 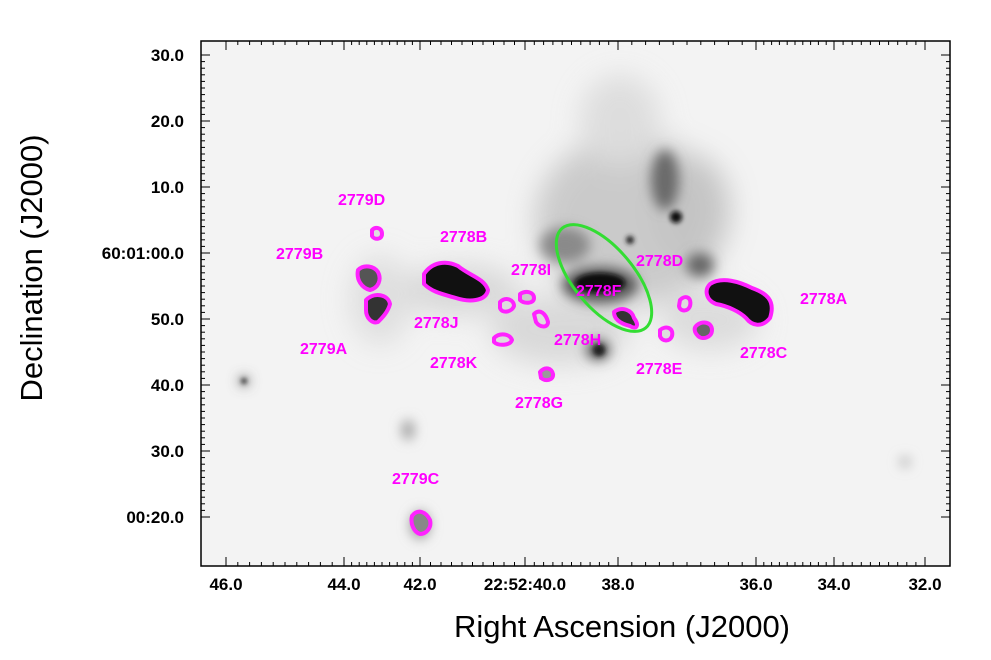 I want to click on source-label: 2778I, so click(x=531, y=270).